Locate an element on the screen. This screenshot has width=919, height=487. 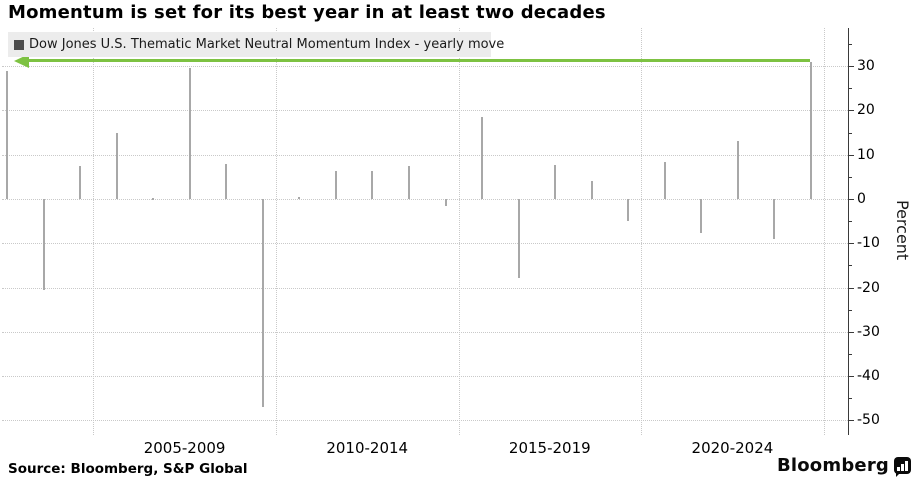
v-gridline-2024 is located at coordinates (824, 231).